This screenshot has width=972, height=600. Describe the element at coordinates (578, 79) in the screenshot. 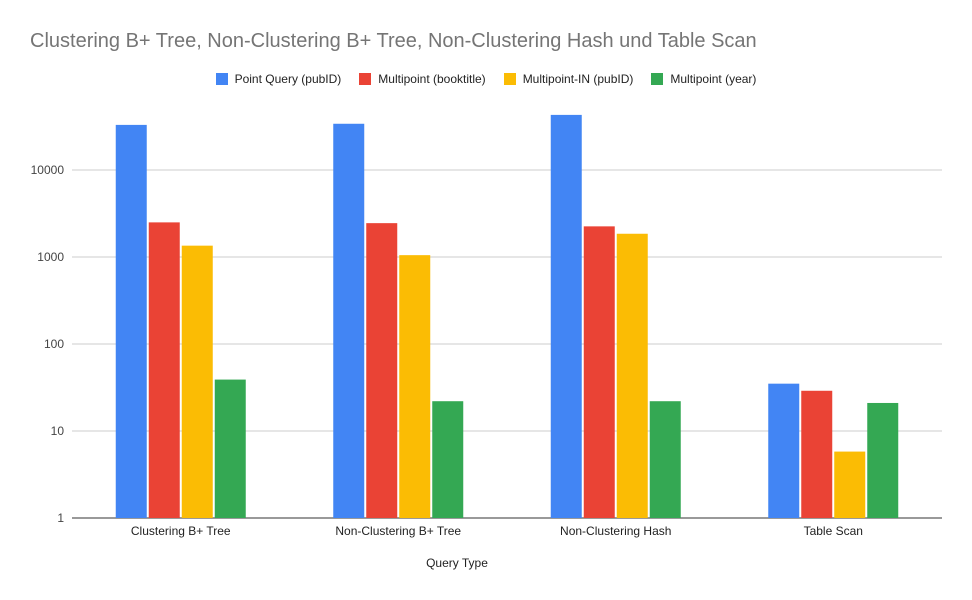

I see `legend-label-multipoint-in: Multipoint-IN (pubID)` at that location.